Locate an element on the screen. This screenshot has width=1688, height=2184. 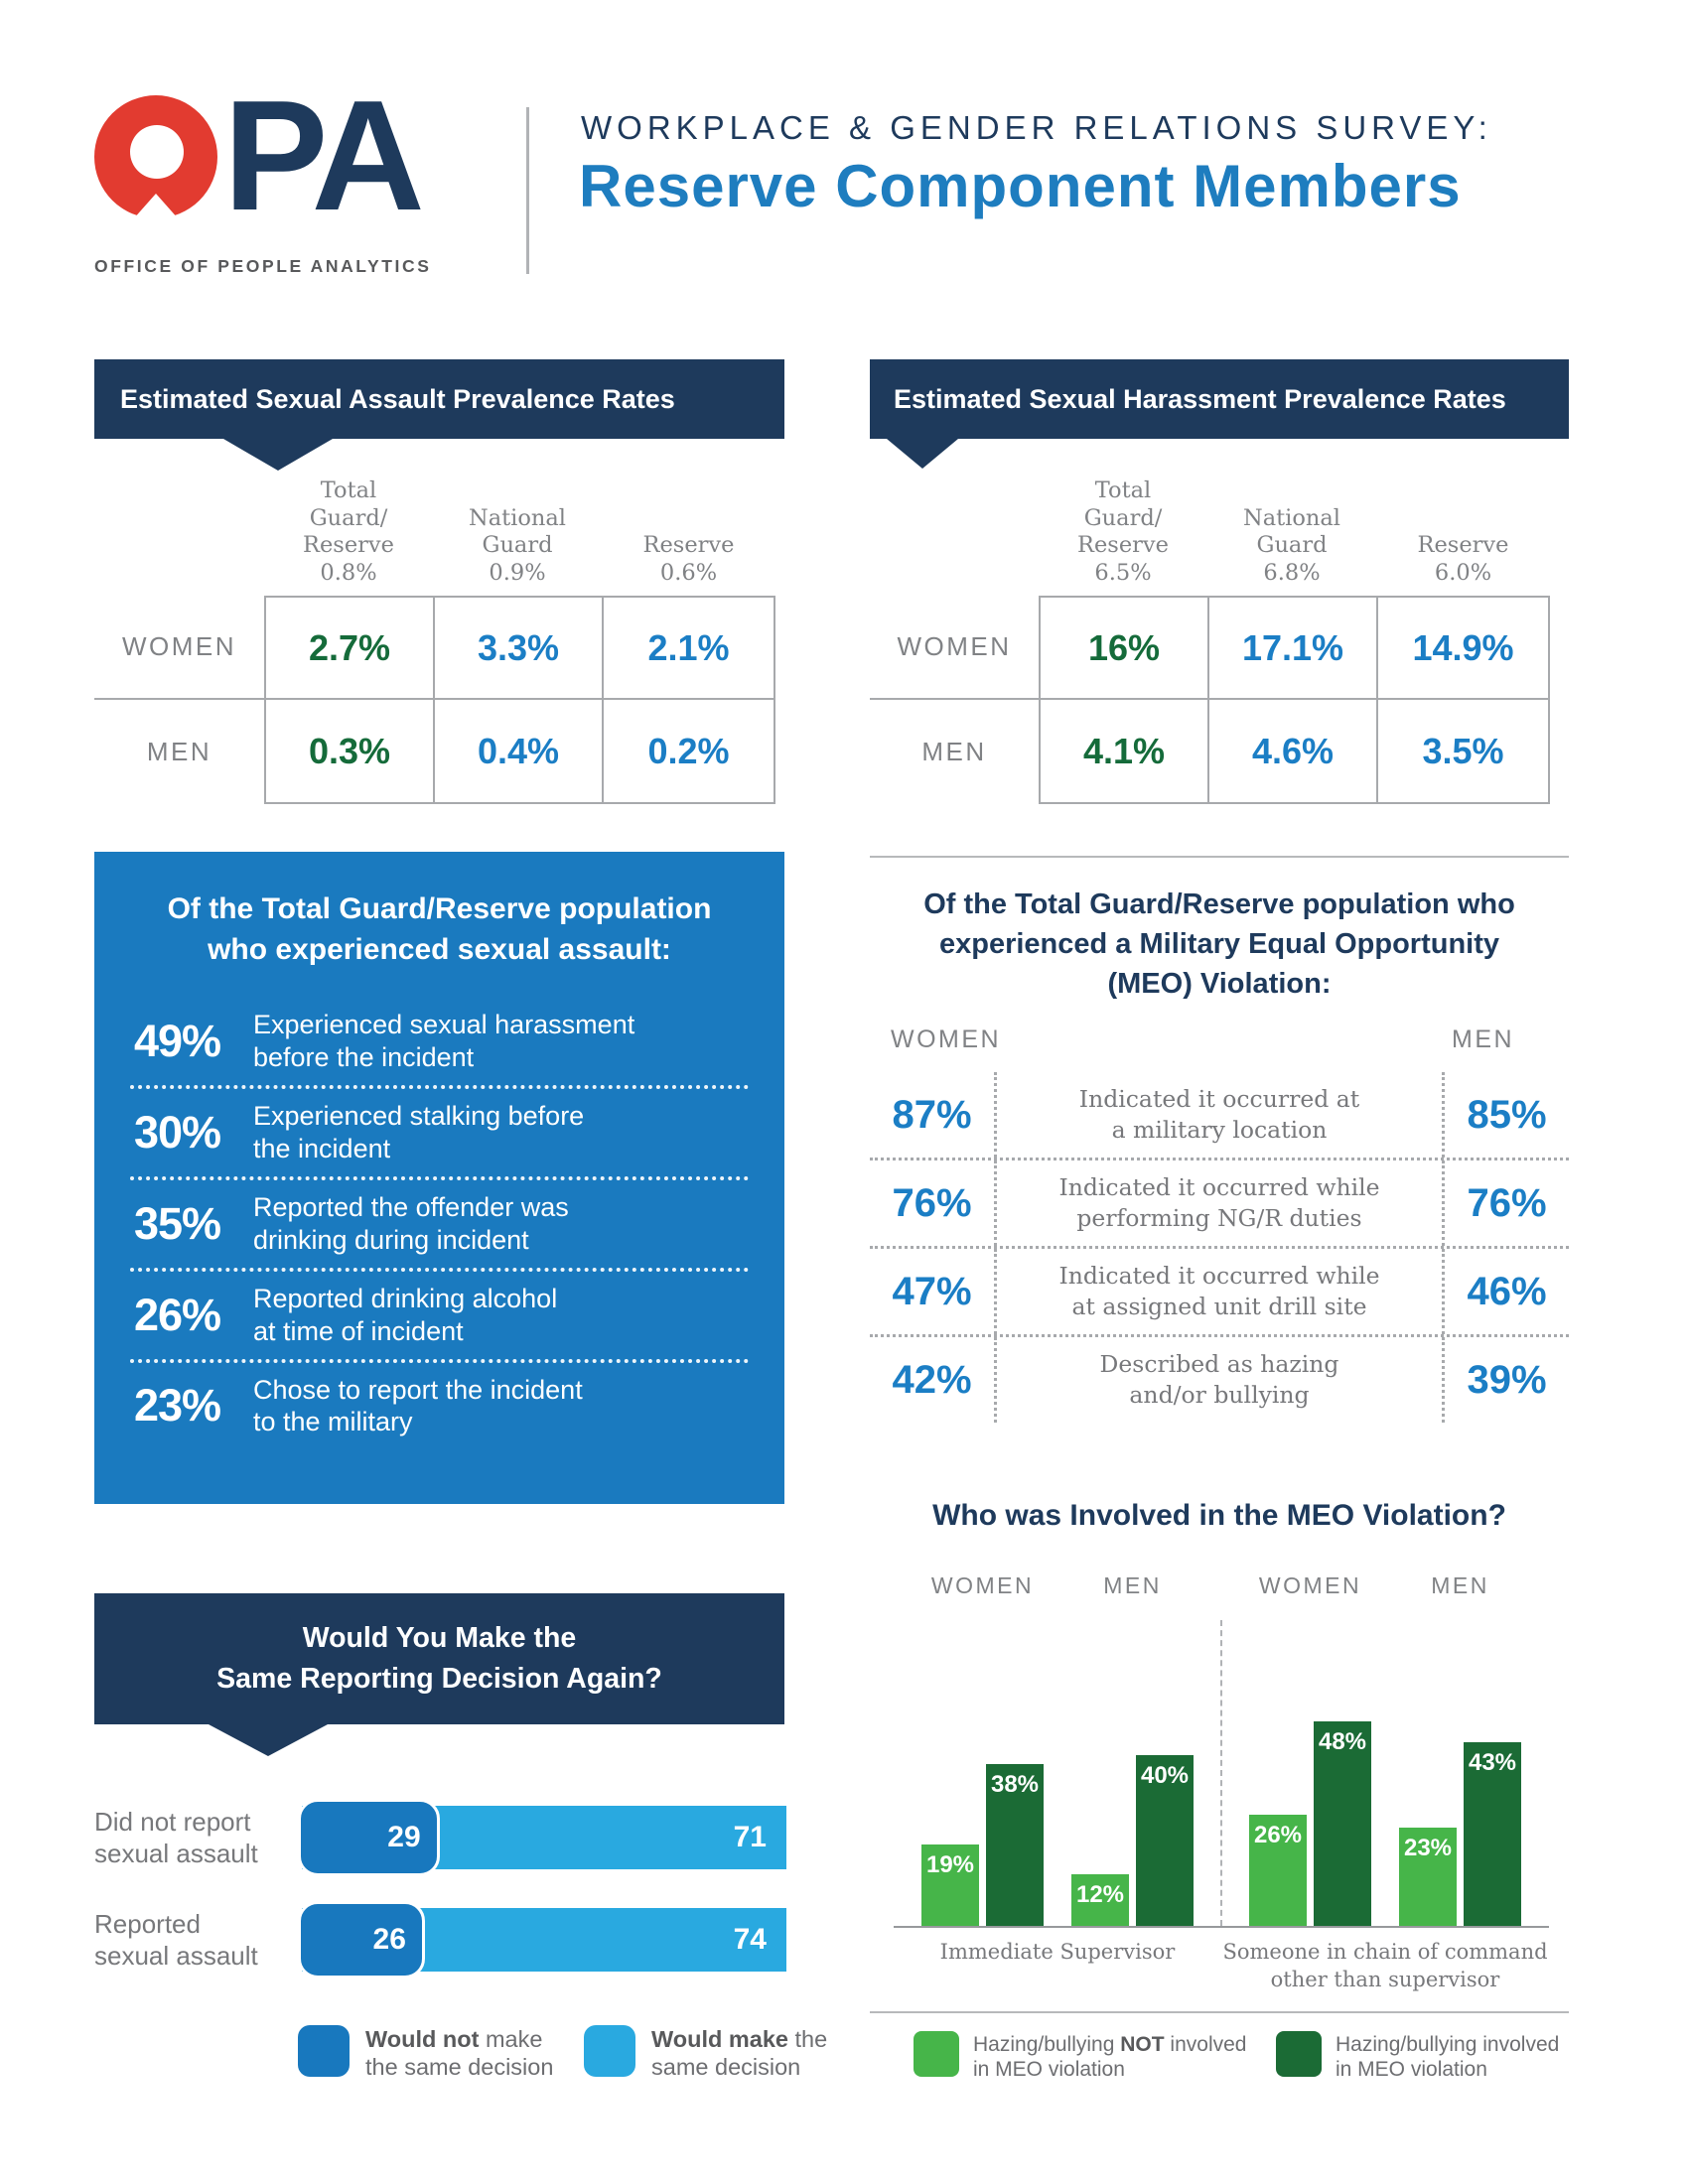
meo-women-percent: 47% is located at coordinates (932, 1291).